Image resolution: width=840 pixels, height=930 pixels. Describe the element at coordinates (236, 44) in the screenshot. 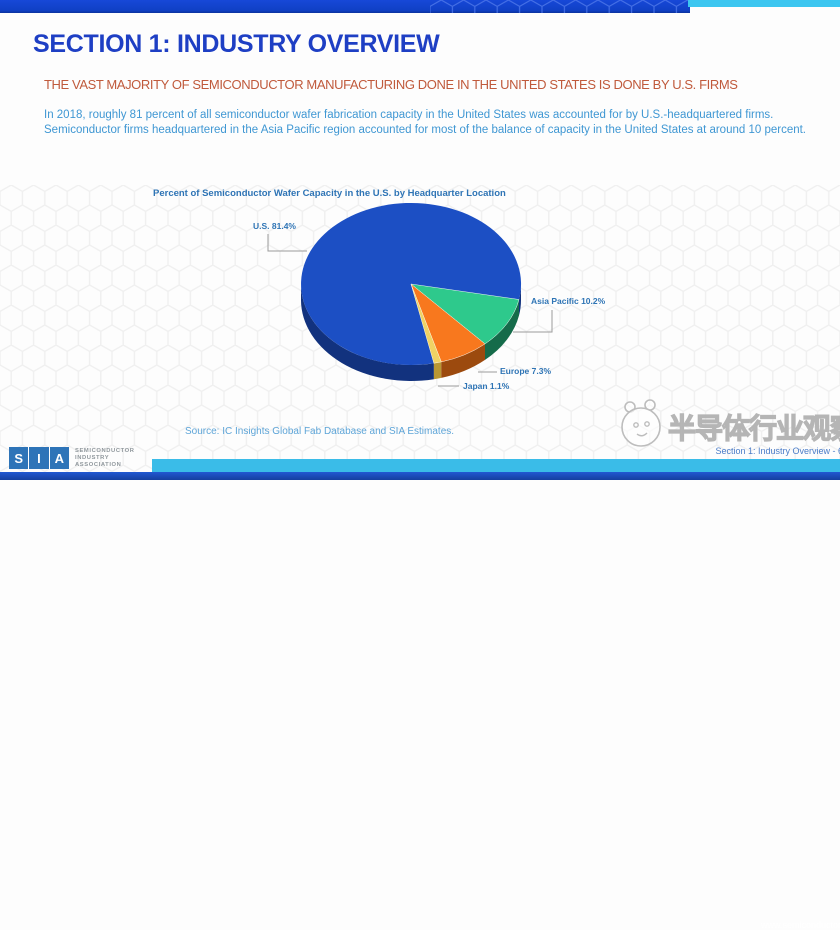

I see `page-title: SECTION 1: INDUSTRY OVERVIEW` at that location.